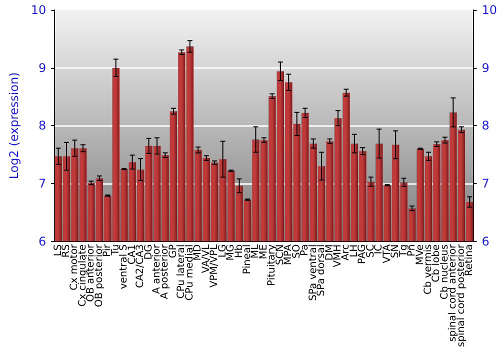 The image size is (500, 350). I want to click on x-tick-label: OB posterior, so click(99, 275).